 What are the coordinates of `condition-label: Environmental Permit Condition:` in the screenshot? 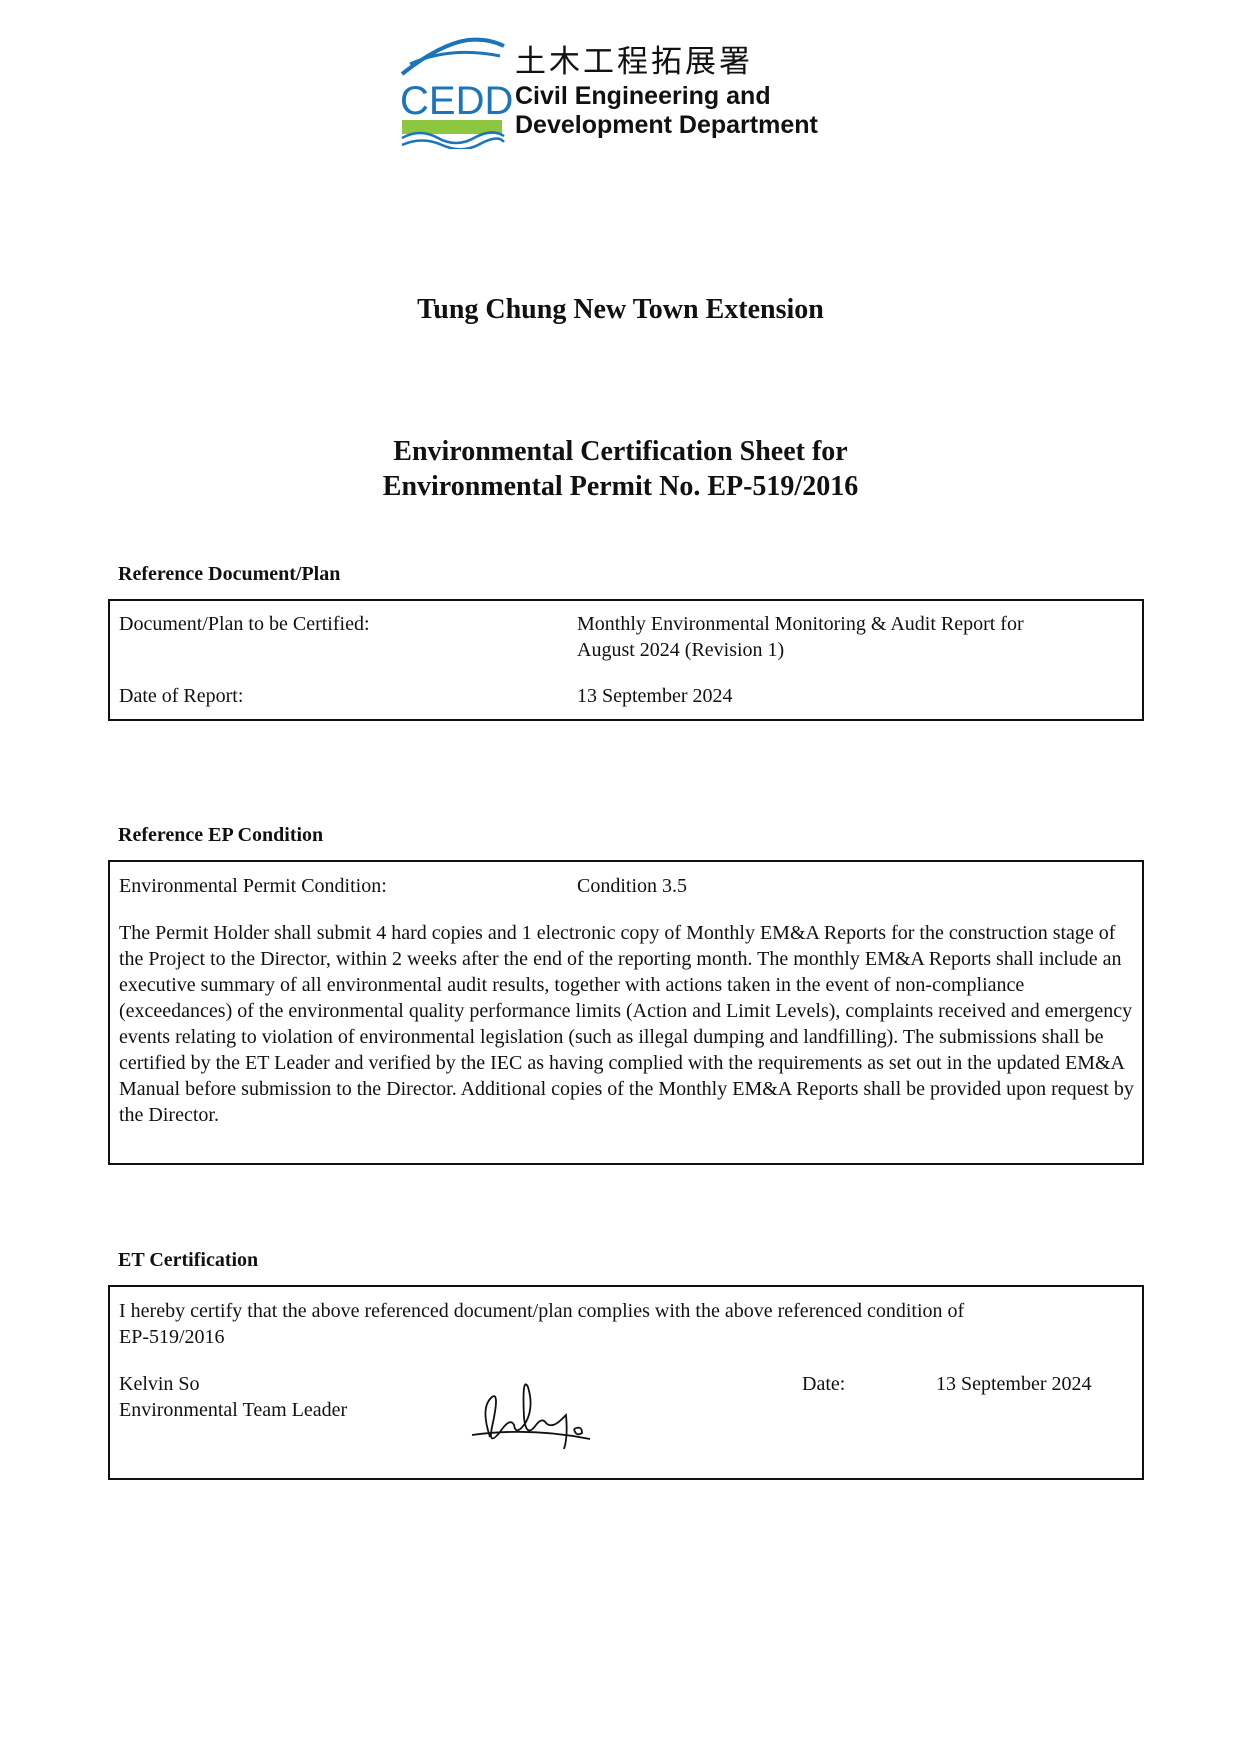 It's located at (253, 886).